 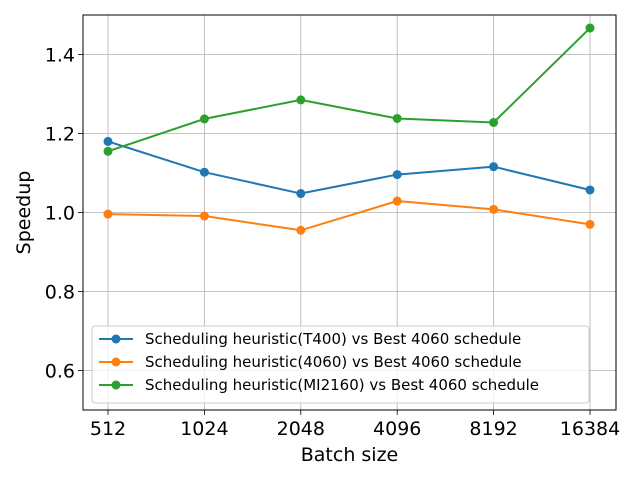 I want to click on x-tick-label: 2048, so click(x=301, y=429).